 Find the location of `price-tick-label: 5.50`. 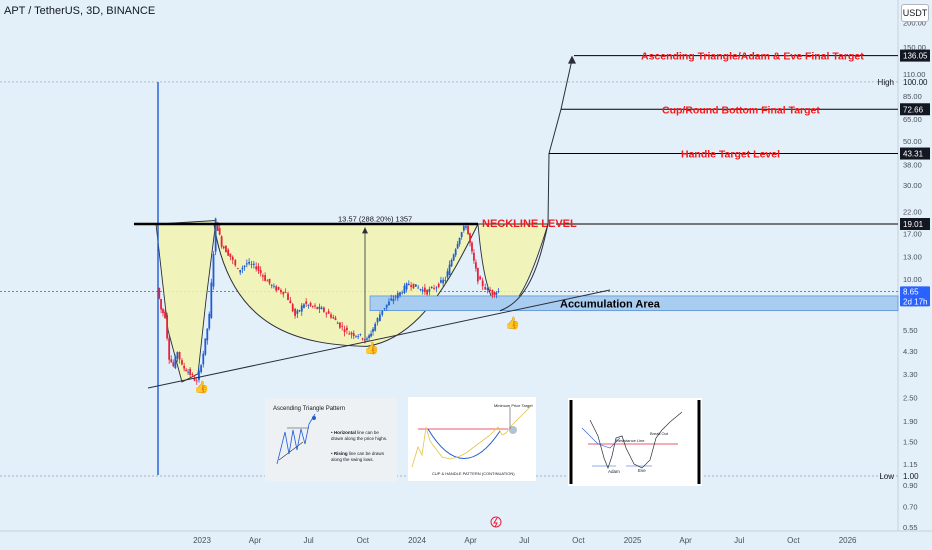

price-tick-label: 5.50 is located at coordinates (910, 330).